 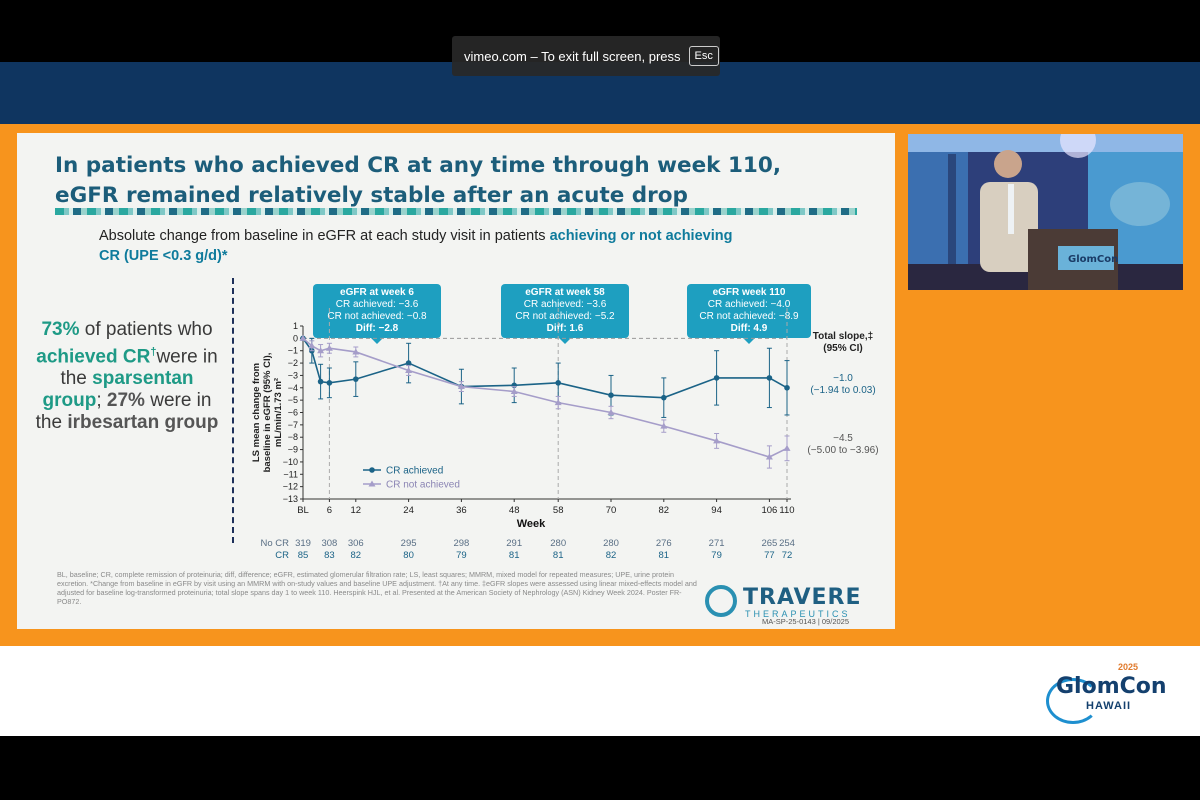 What do you see at coordinates (749, 292) in the screenshot?
I see `callout-head: eGFR week 110` at bounding box center [749, 292].